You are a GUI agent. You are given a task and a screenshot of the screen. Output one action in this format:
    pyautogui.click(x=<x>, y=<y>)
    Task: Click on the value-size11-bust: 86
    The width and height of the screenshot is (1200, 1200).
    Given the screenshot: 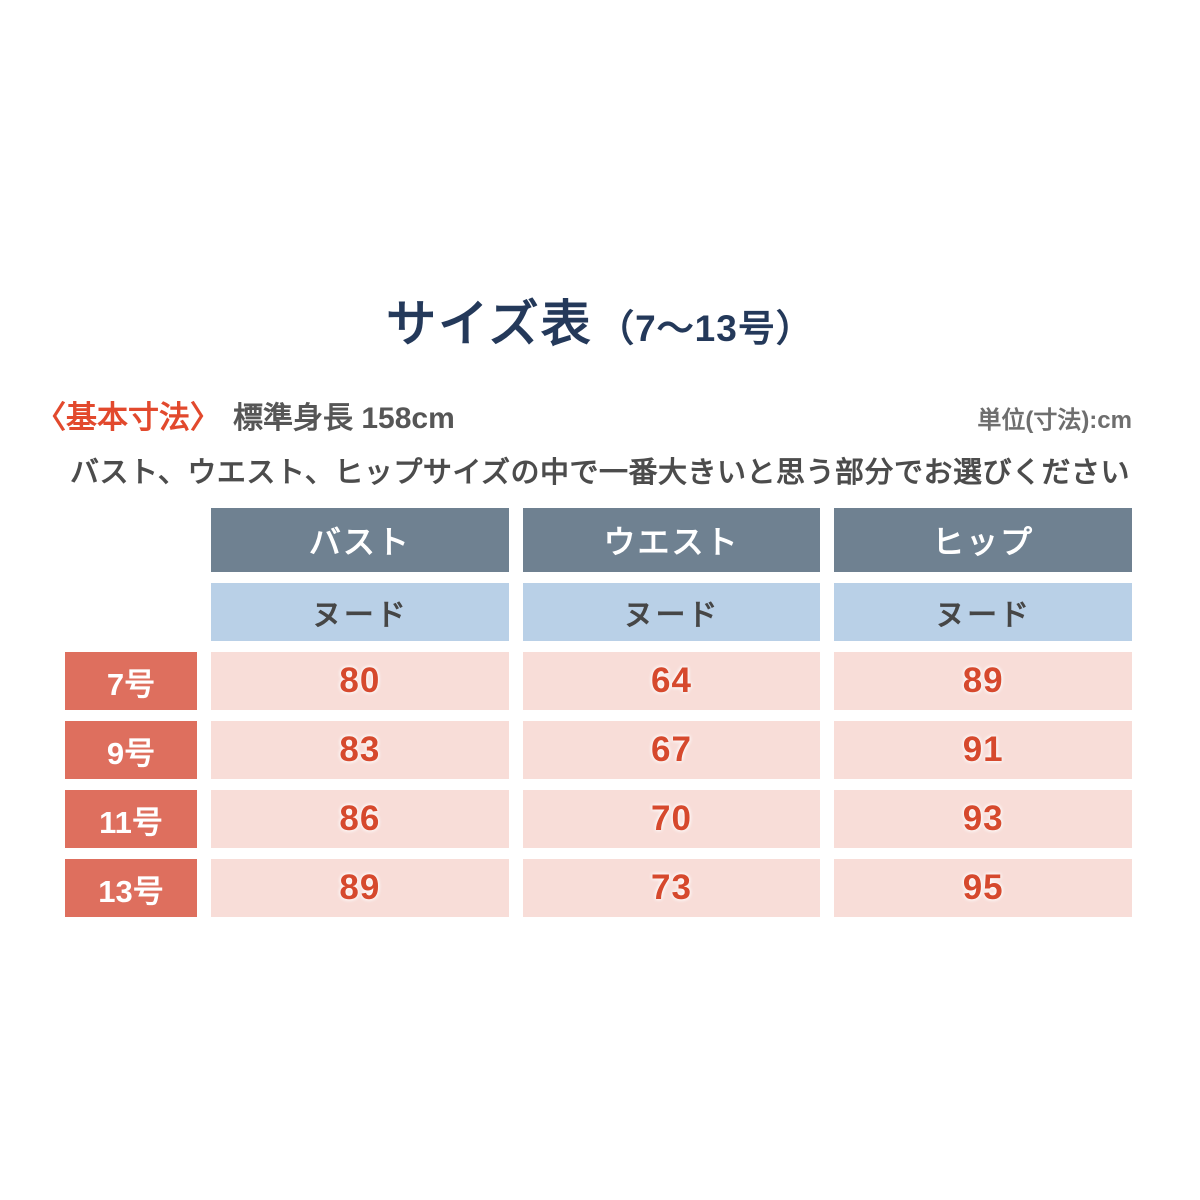 What is the action you would take?
    pyautogui.click(x=360, y=819)
    